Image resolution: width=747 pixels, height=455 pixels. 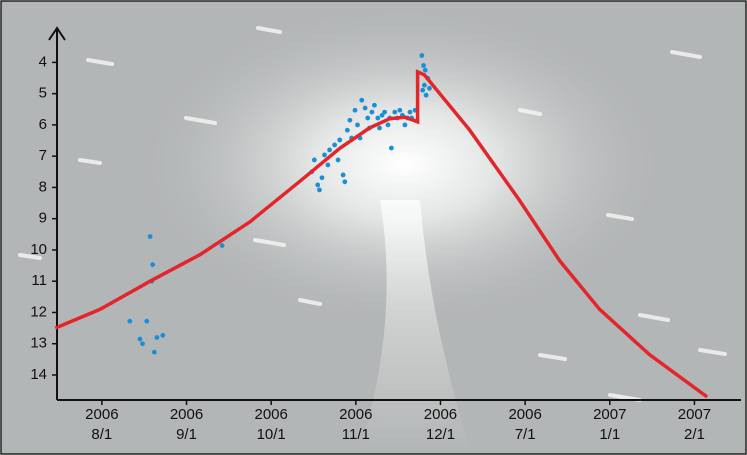 I want to click on comet-tail, so click(x=415, y=325).